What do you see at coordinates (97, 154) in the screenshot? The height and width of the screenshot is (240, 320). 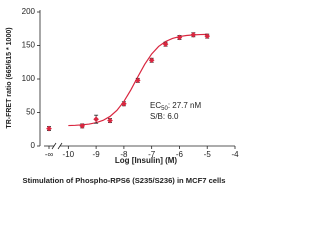 I see `x-tick-label: -9` at bounding box center [97, 154].